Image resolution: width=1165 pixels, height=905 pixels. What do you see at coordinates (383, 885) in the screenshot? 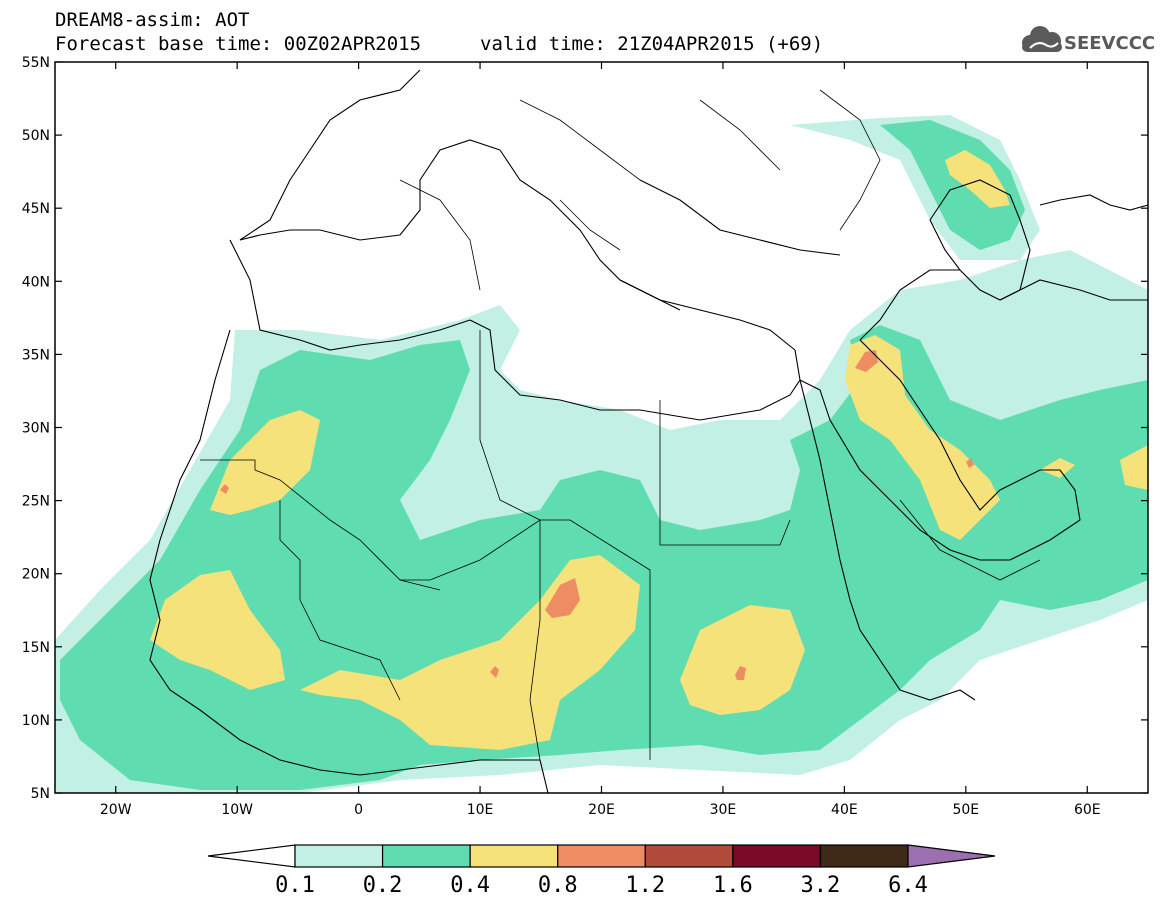
I see `colorbar-label: 0.2` at bounding box center [383, 885].